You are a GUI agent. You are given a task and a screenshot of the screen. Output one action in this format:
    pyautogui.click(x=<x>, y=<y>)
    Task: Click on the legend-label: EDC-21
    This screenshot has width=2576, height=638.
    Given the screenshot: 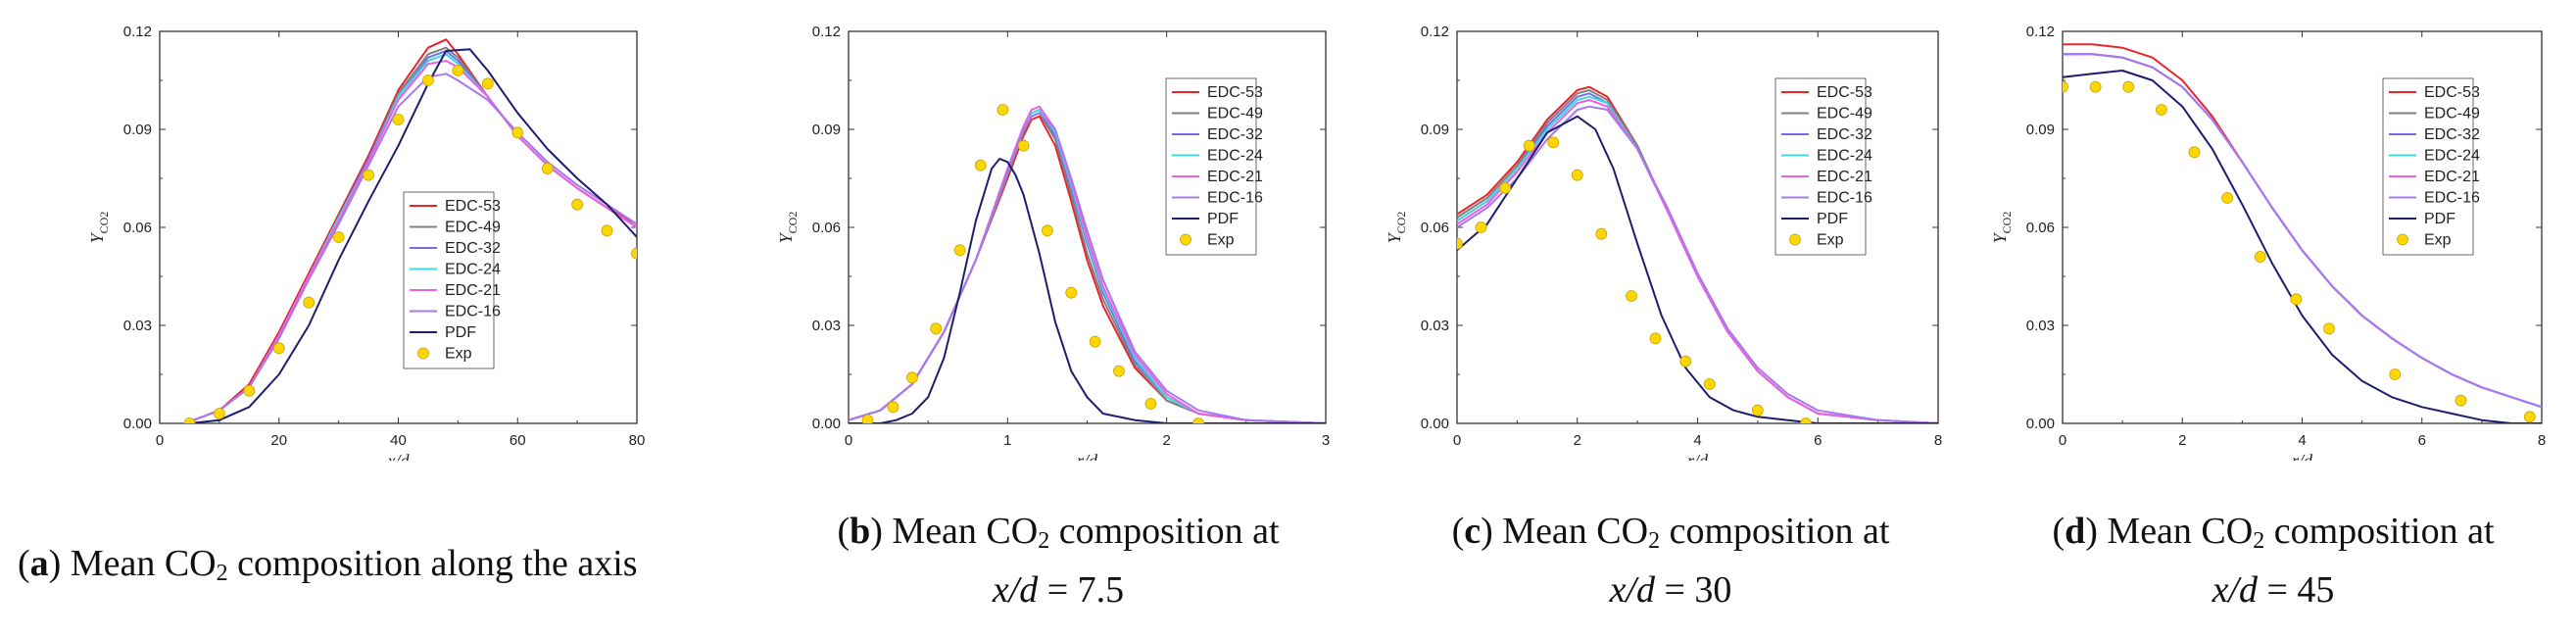 What is the action you would take?
    pyautogui.click(x=1844, y=177)
    